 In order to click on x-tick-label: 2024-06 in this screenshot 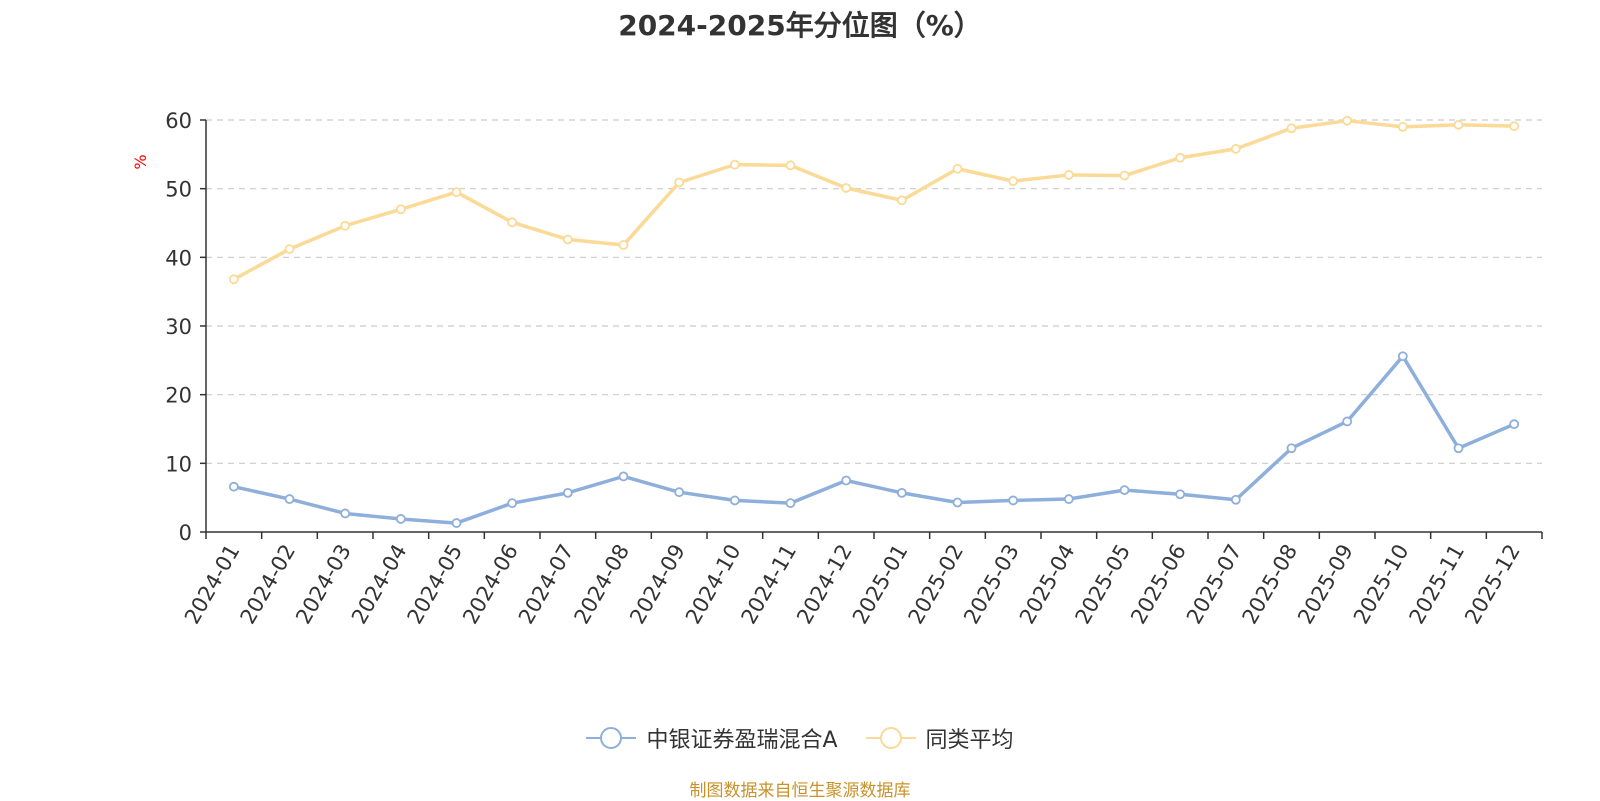, I will do `click(490, 584)`.